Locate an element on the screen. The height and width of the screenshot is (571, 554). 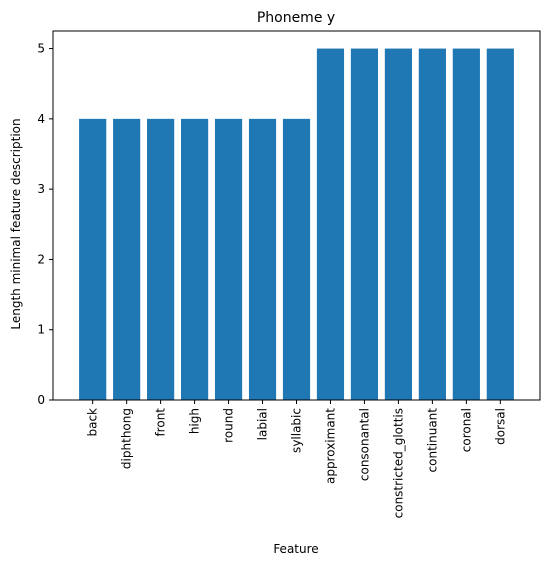
bar-syllabic is located at coordinates (296, 259).